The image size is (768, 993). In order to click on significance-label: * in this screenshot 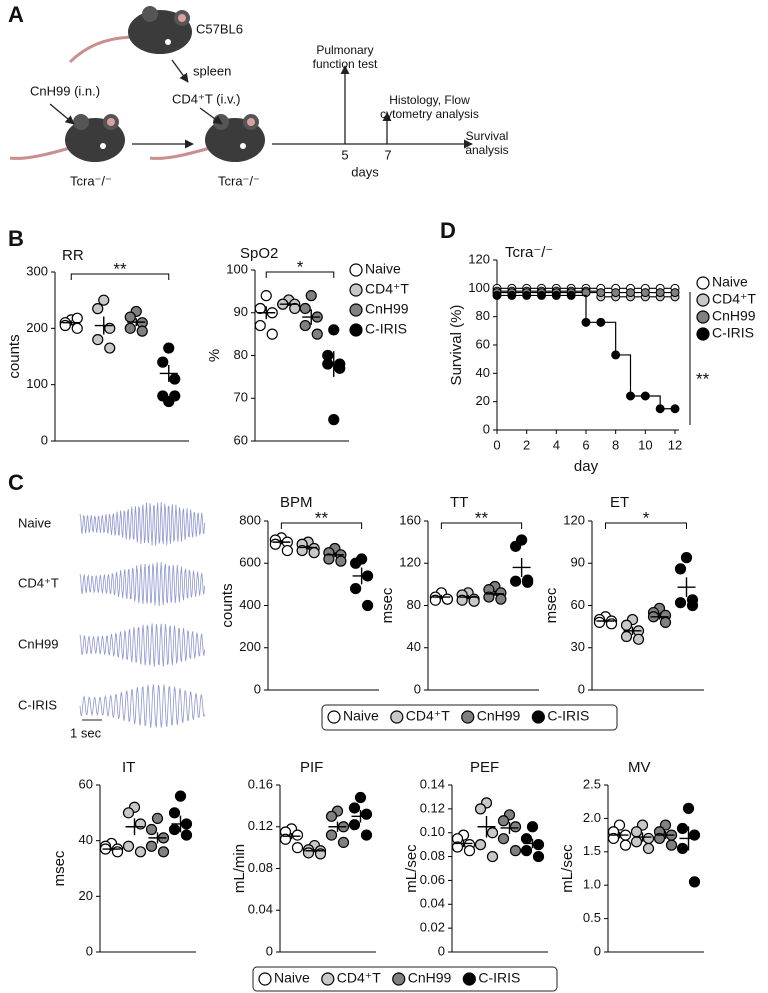, I will do `click(646, 517)`.